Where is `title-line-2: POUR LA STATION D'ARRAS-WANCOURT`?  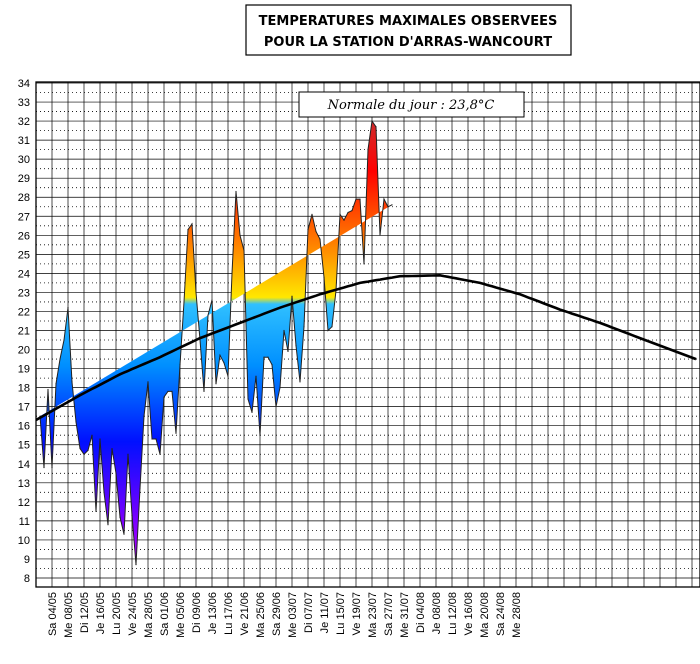 title-line-2: POUR LA STATION D'ARRAS-WANCOURT is located at coordinates (408, 42).